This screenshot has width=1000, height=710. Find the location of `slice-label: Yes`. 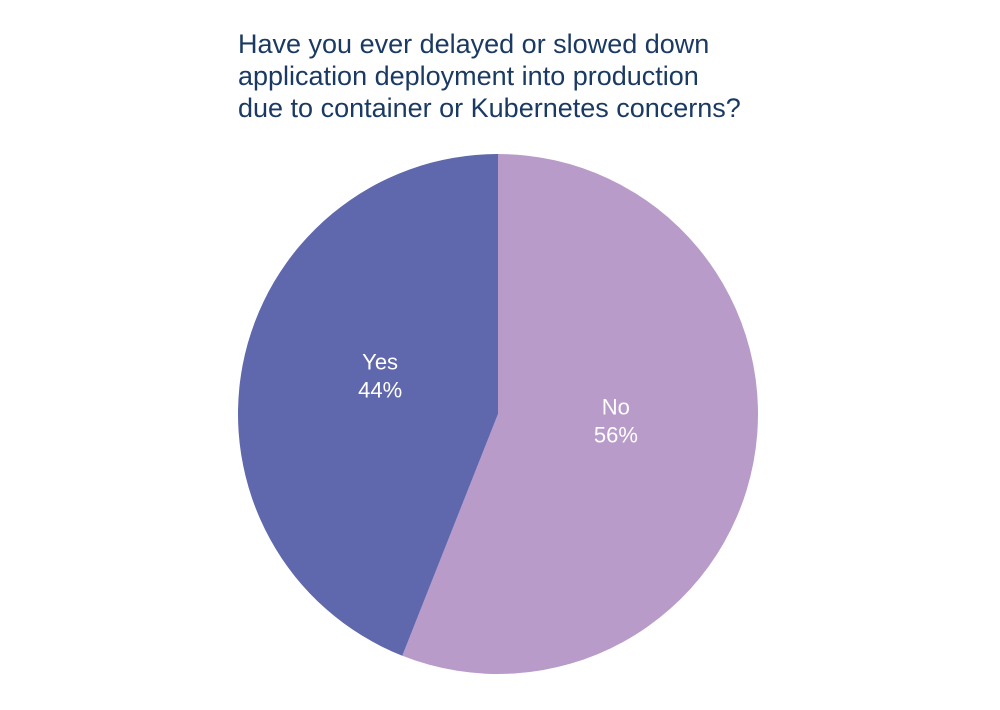

slice-label: Yes is located at coordinates (380, 361).